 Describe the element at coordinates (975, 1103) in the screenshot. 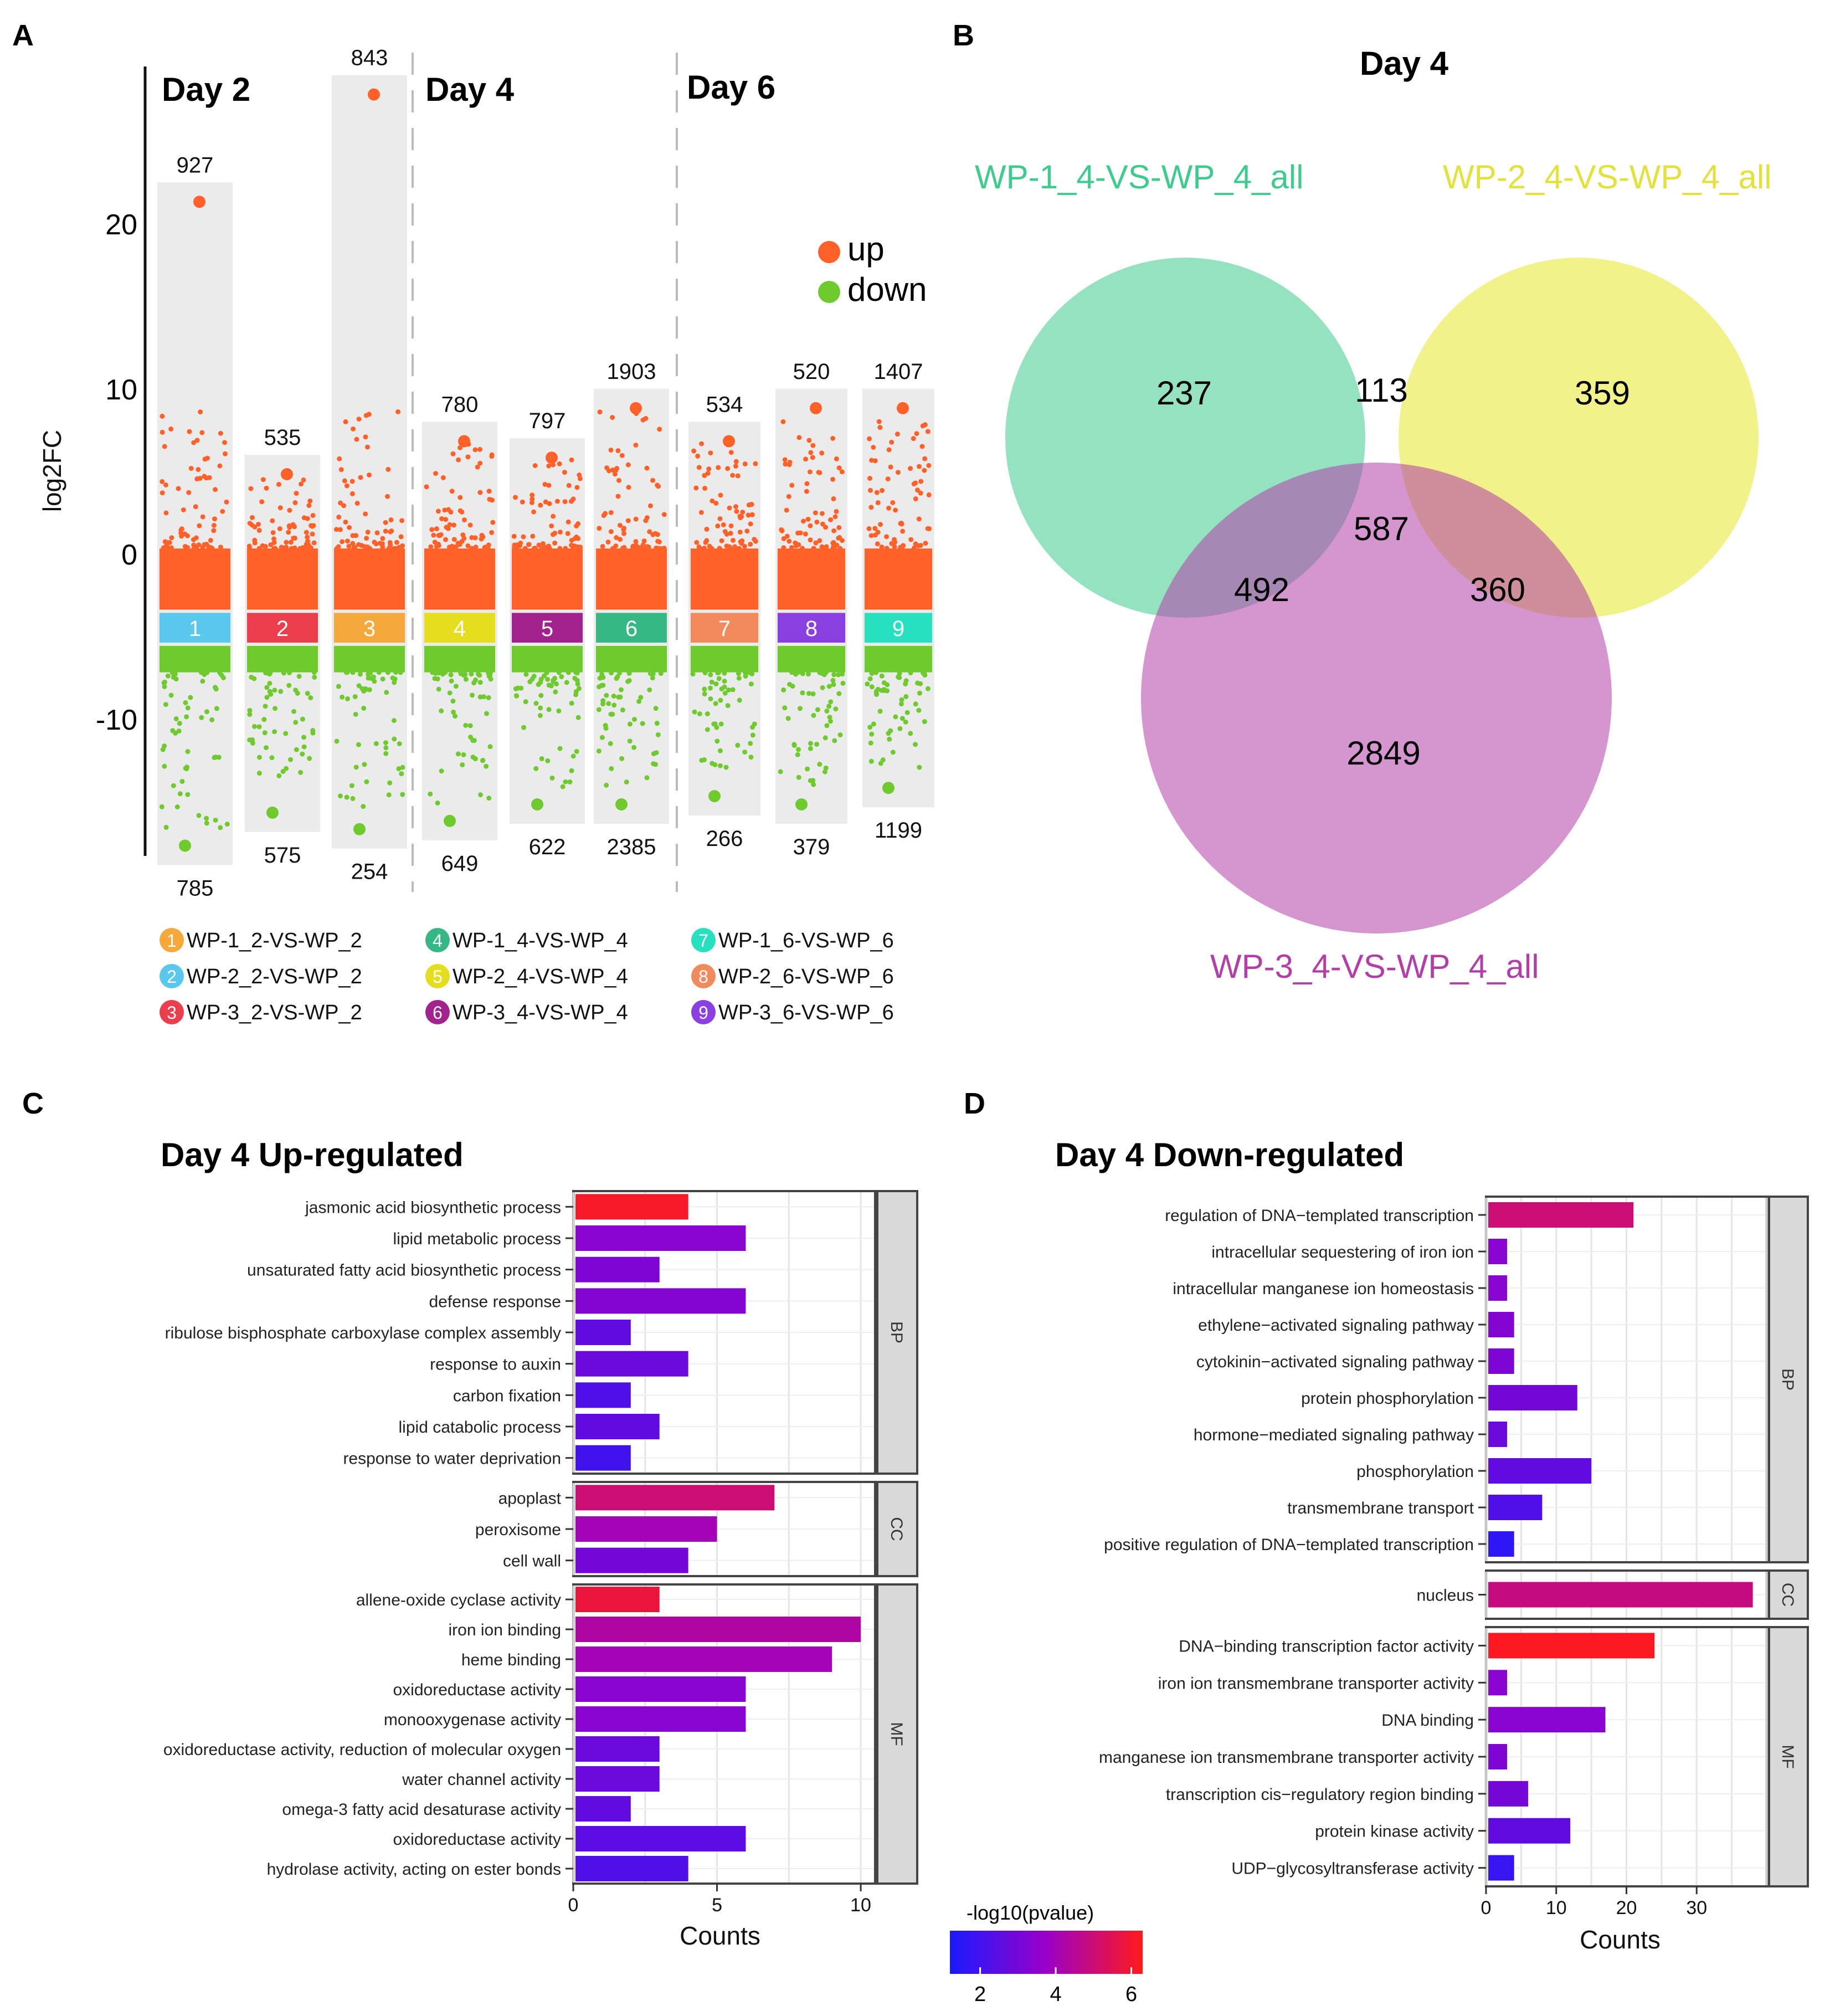

I see `panel-label-d: D` at that location.